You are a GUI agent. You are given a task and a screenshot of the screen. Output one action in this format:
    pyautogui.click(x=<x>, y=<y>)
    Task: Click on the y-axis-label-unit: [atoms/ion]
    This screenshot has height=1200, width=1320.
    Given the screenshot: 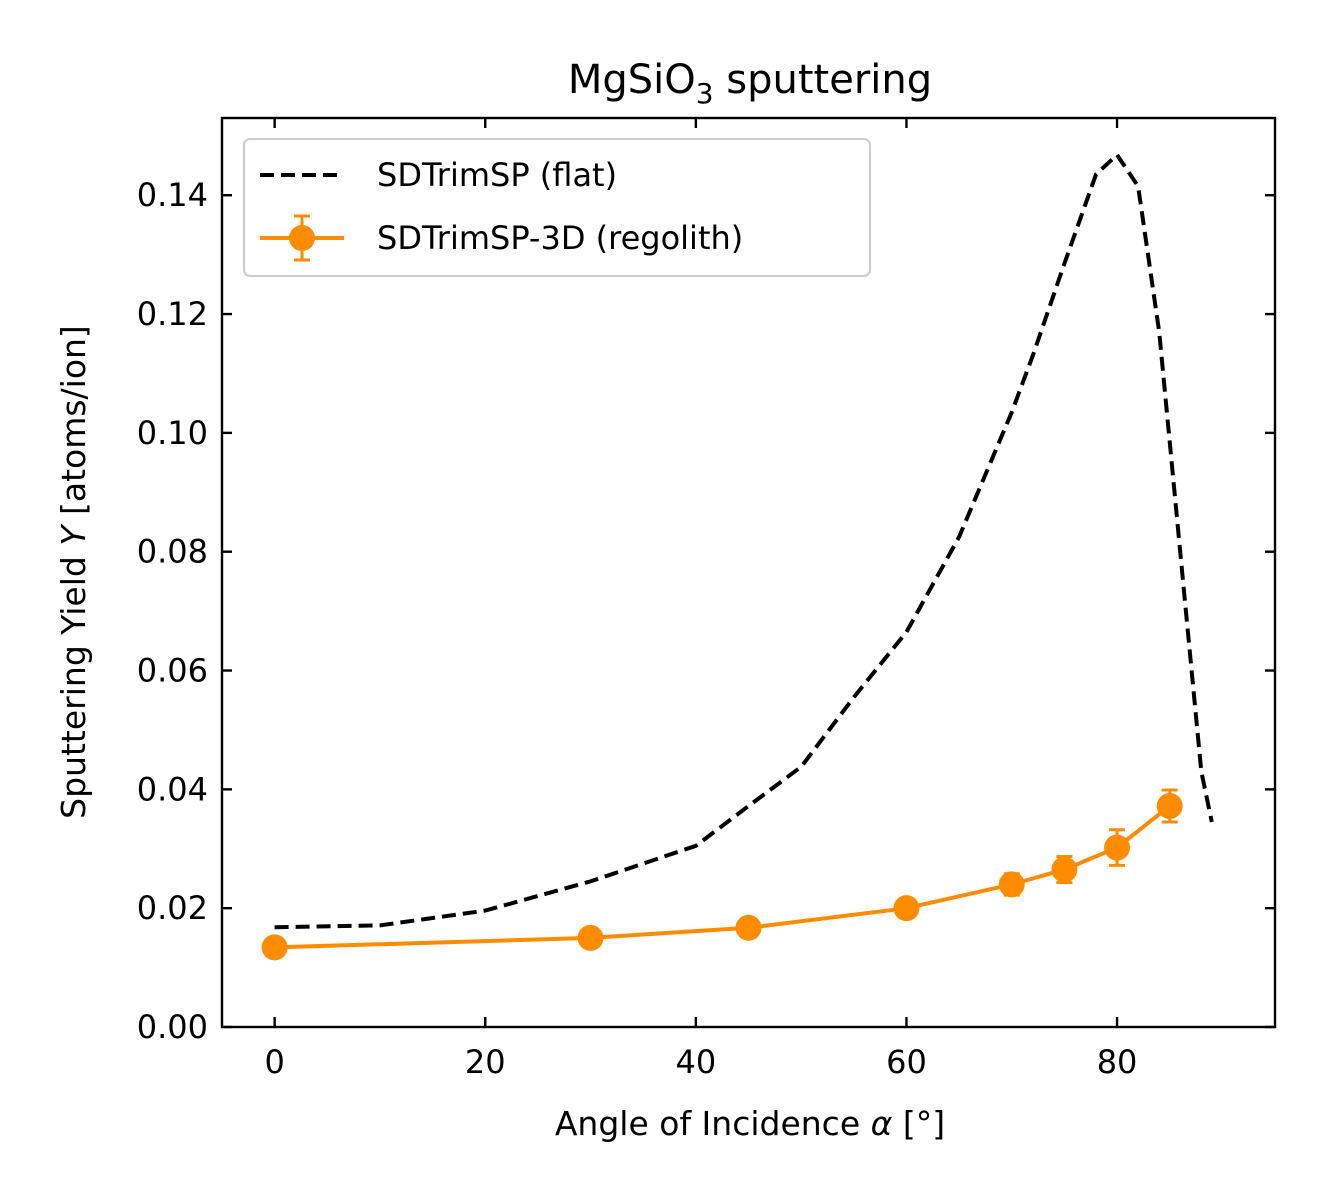 What is the action you would take?
    pyautogui.click(x=73, y=425)
    